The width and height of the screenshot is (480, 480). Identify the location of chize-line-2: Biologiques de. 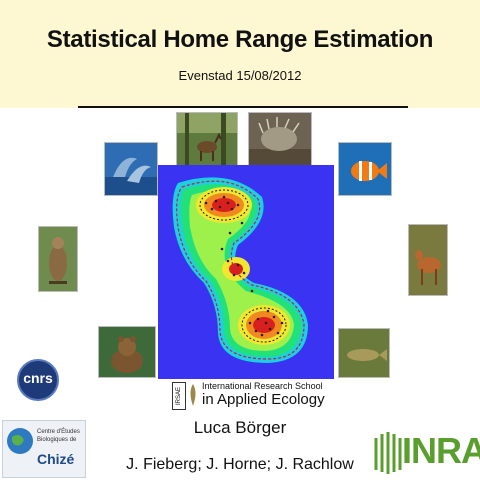
(57, 440).